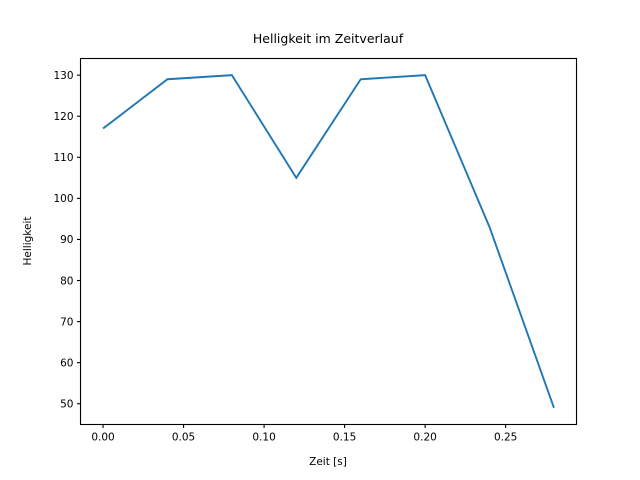 The height and width of the screenshot is (480, 640). What do you see at coordinates (344, 438) in the screenshot?
I see `x-tick-label: 0.15` at bounding box center [344, 438].